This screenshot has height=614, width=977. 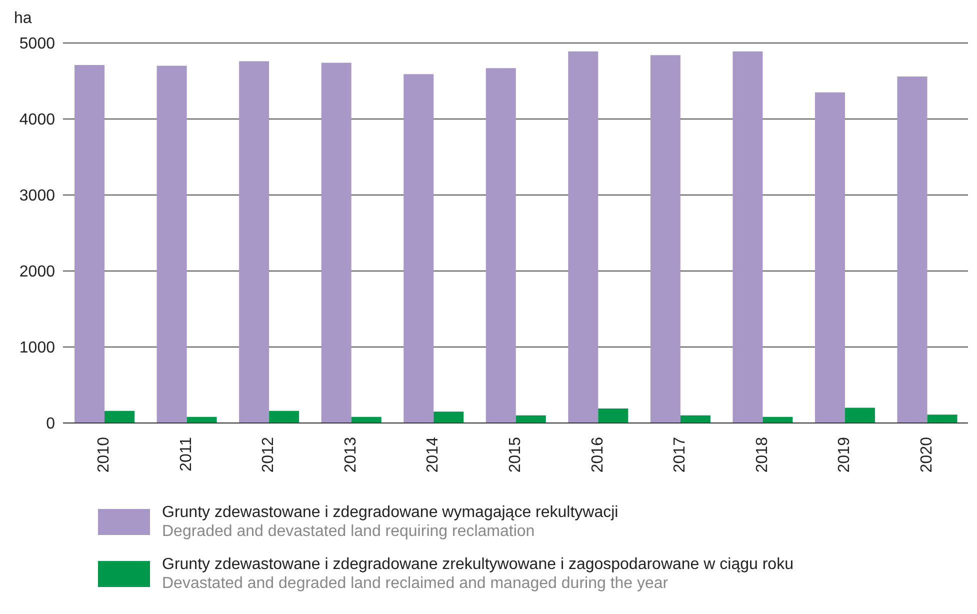 I want to click on x-tick-label: 2018, so click(x=762, y=454).